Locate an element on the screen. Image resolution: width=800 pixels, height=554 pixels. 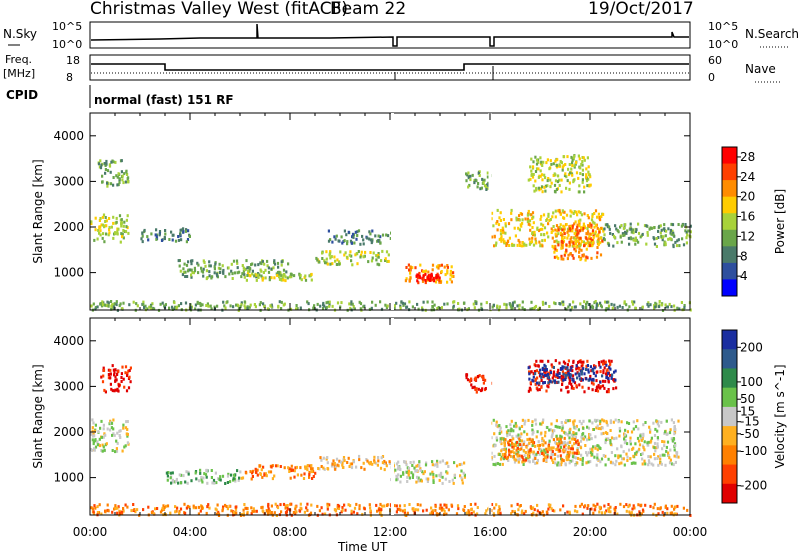
colorbar-tick-label: 20 is located at coordinates (747, 197).